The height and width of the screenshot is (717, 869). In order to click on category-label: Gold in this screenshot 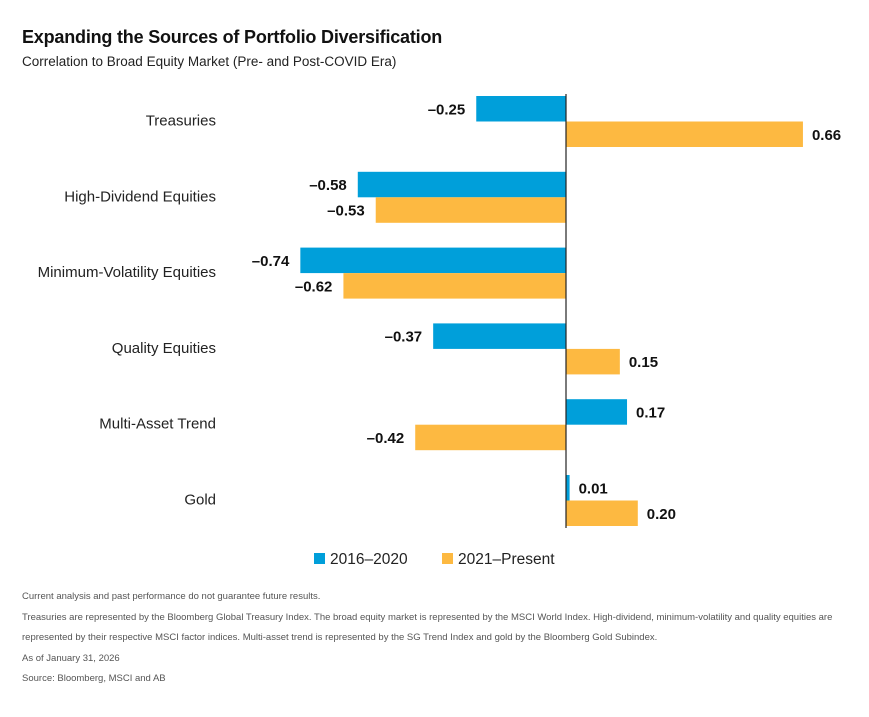, I will do `click(200, 500)`.